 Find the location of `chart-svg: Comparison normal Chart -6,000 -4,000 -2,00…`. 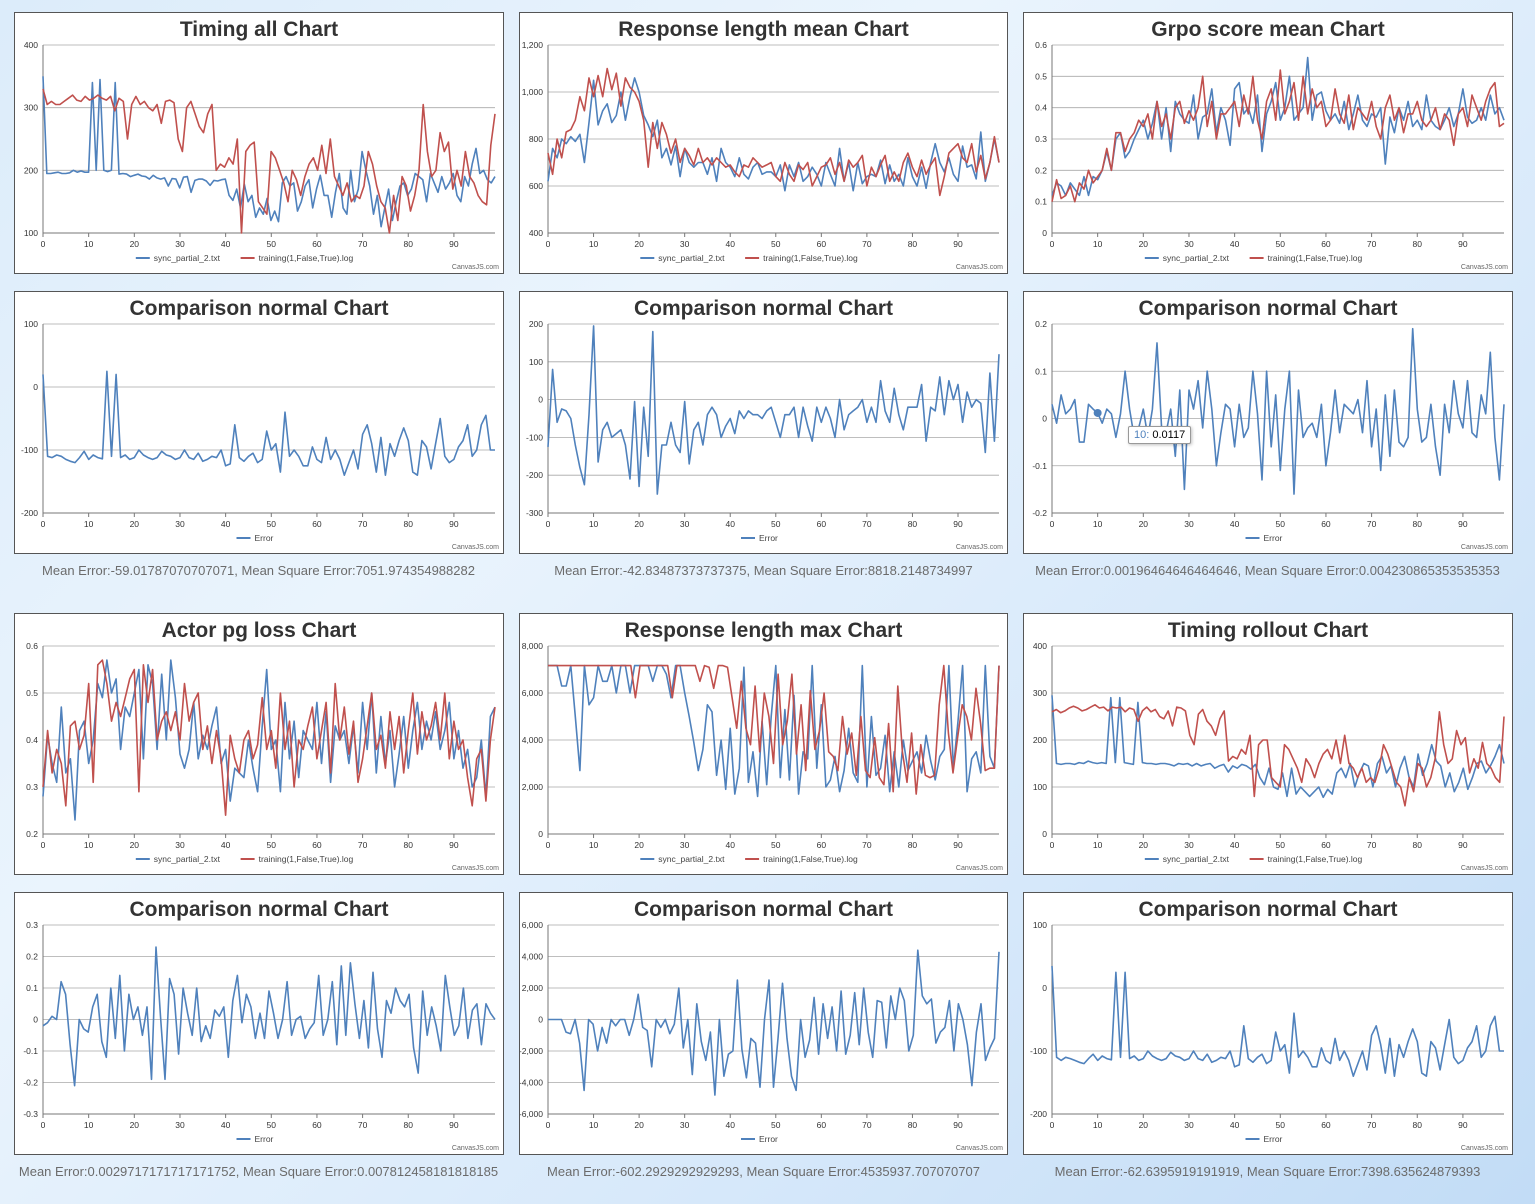

chart-svg: Comparison normal Chart -6,000 -4,000 -2,00… is located at coordinates (761, 1025).